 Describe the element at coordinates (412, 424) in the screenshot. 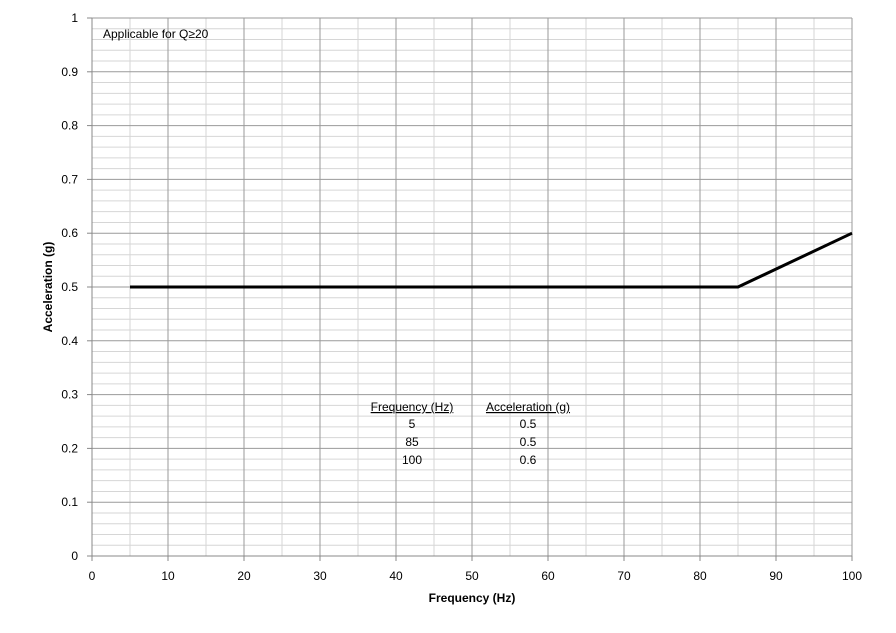

I see `table-cell: 5` at that location.